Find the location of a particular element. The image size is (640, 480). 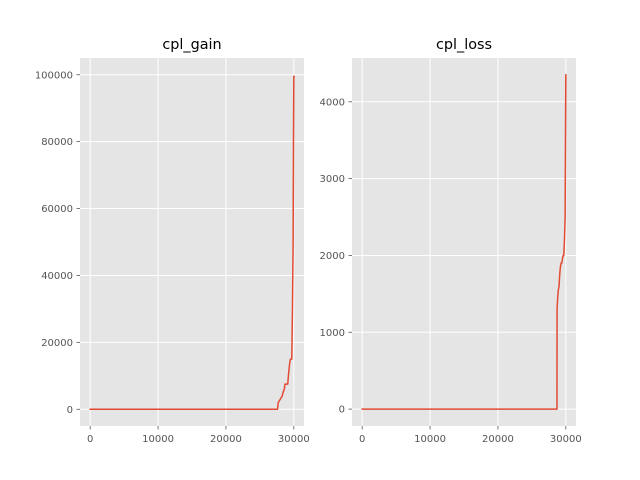

x-tick-label-cpl-gain: 30000 is located at coordinates (294, 439).